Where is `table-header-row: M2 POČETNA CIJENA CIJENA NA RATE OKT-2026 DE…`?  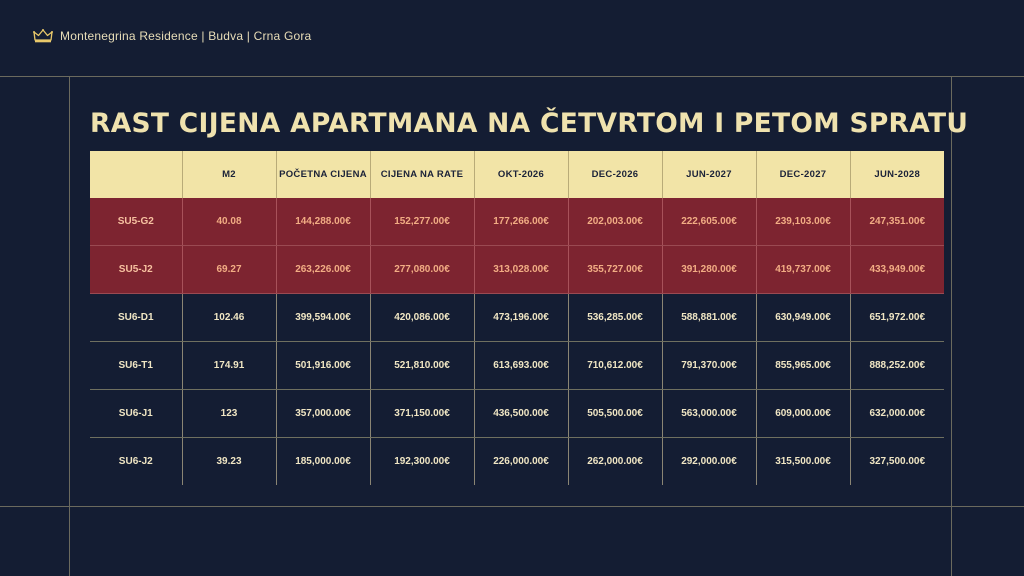 table-header-row: M2 POČETNA CIJENA CIJENA NA RATE OKT-2026 DE… is located at coordinates (517, 174).